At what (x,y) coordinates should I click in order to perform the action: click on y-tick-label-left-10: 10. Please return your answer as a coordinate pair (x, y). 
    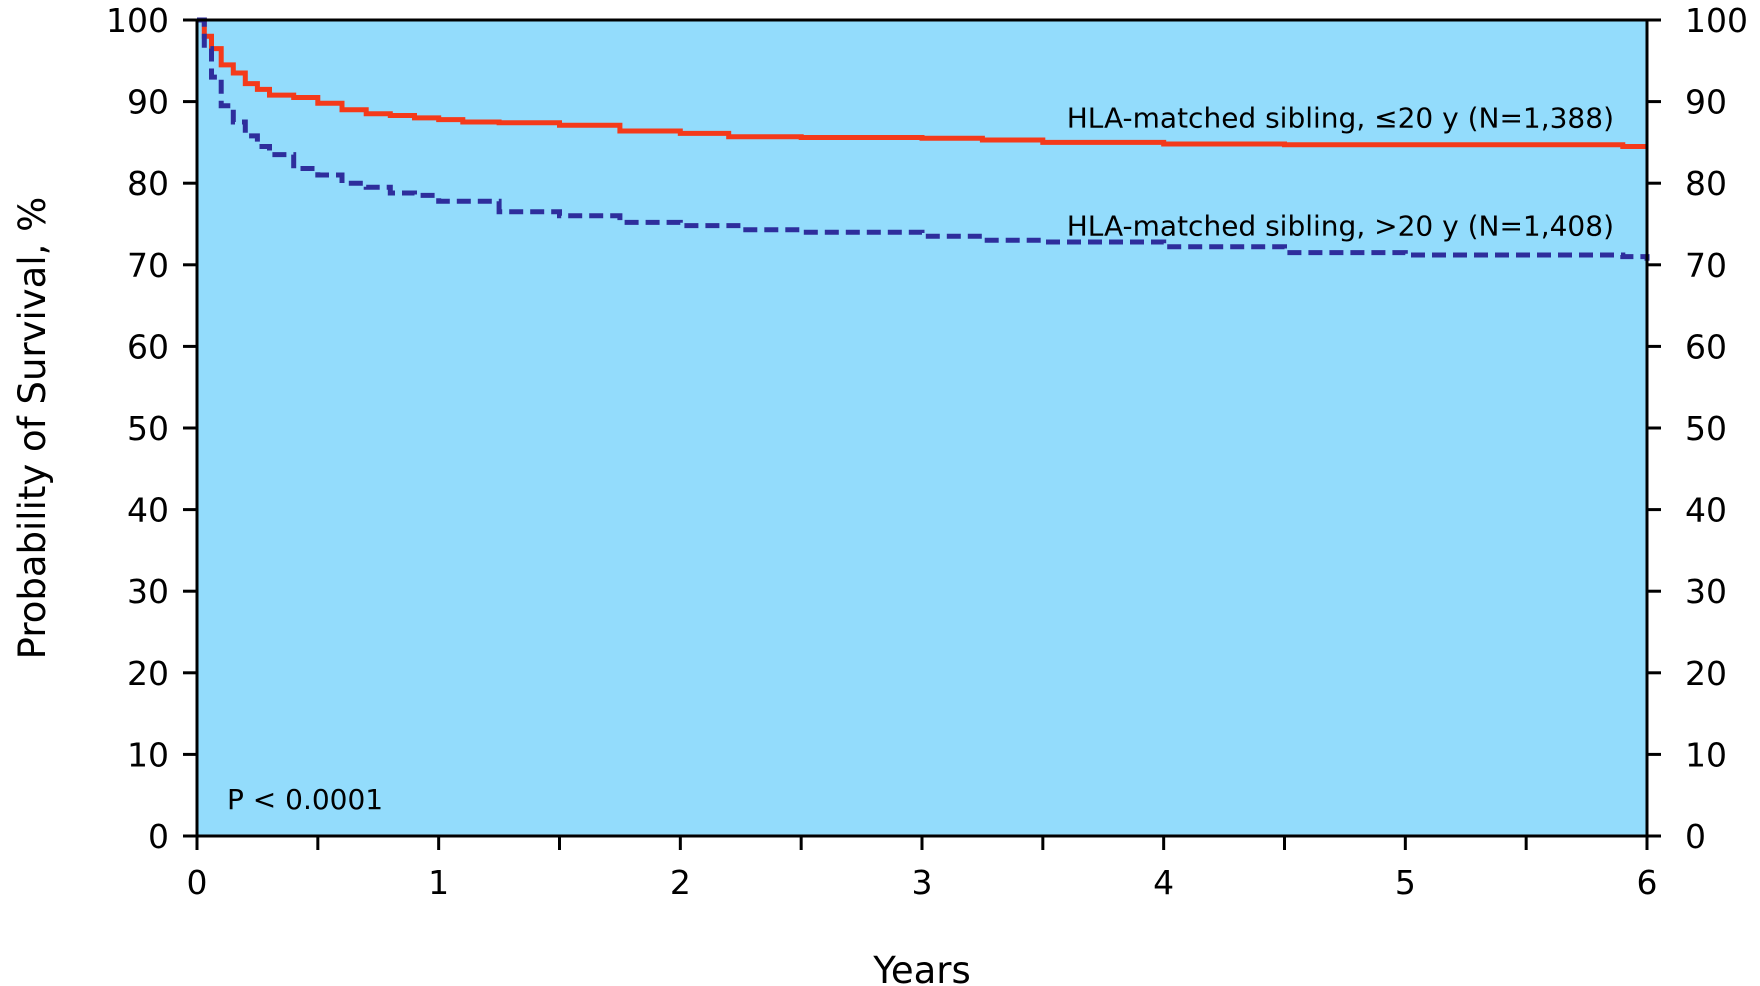
    Looking at the image, I should click on (148, 754).